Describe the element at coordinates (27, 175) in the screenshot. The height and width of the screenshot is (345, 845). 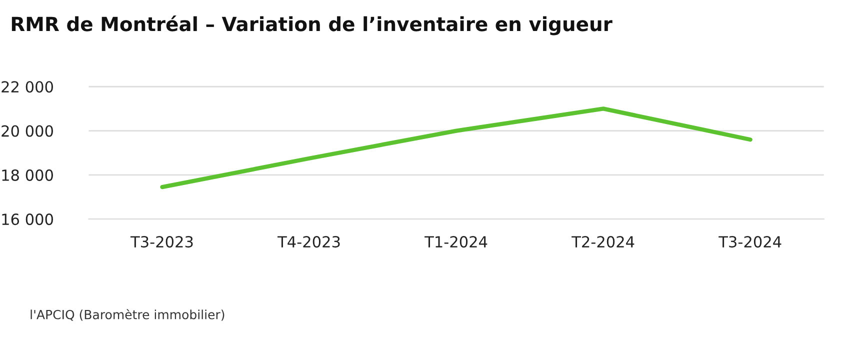
I see `y-tick-label: 18 000` at that location.